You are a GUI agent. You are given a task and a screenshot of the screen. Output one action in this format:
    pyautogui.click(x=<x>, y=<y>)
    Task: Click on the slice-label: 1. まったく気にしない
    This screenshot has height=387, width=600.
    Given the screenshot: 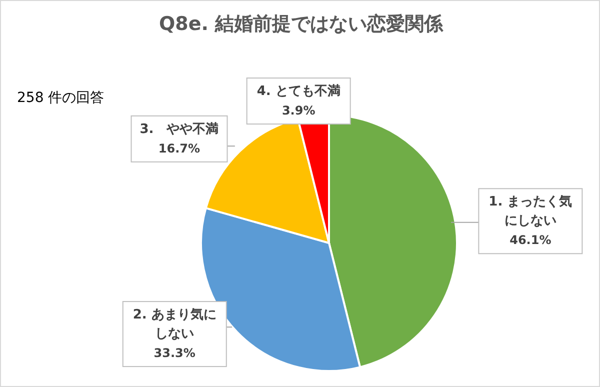 What is the action you would take?
    pyautogui.click(x=530, y=211)
    